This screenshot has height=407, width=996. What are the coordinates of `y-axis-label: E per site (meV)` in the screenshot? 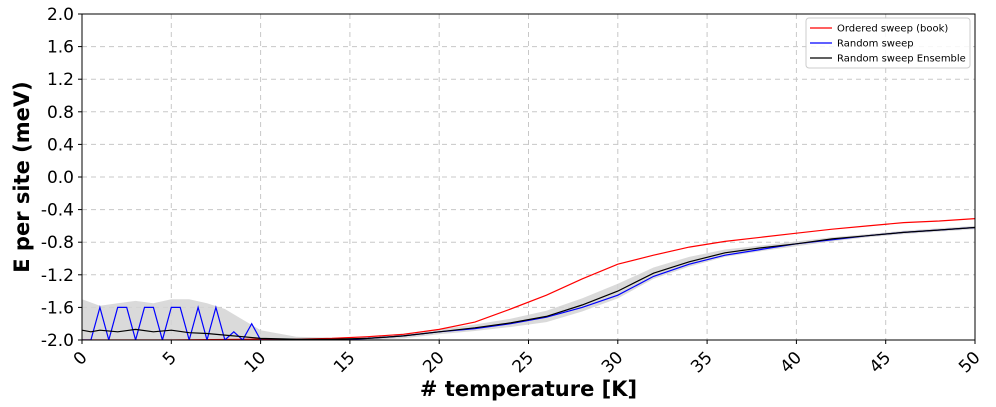 It's located at (22, 176).